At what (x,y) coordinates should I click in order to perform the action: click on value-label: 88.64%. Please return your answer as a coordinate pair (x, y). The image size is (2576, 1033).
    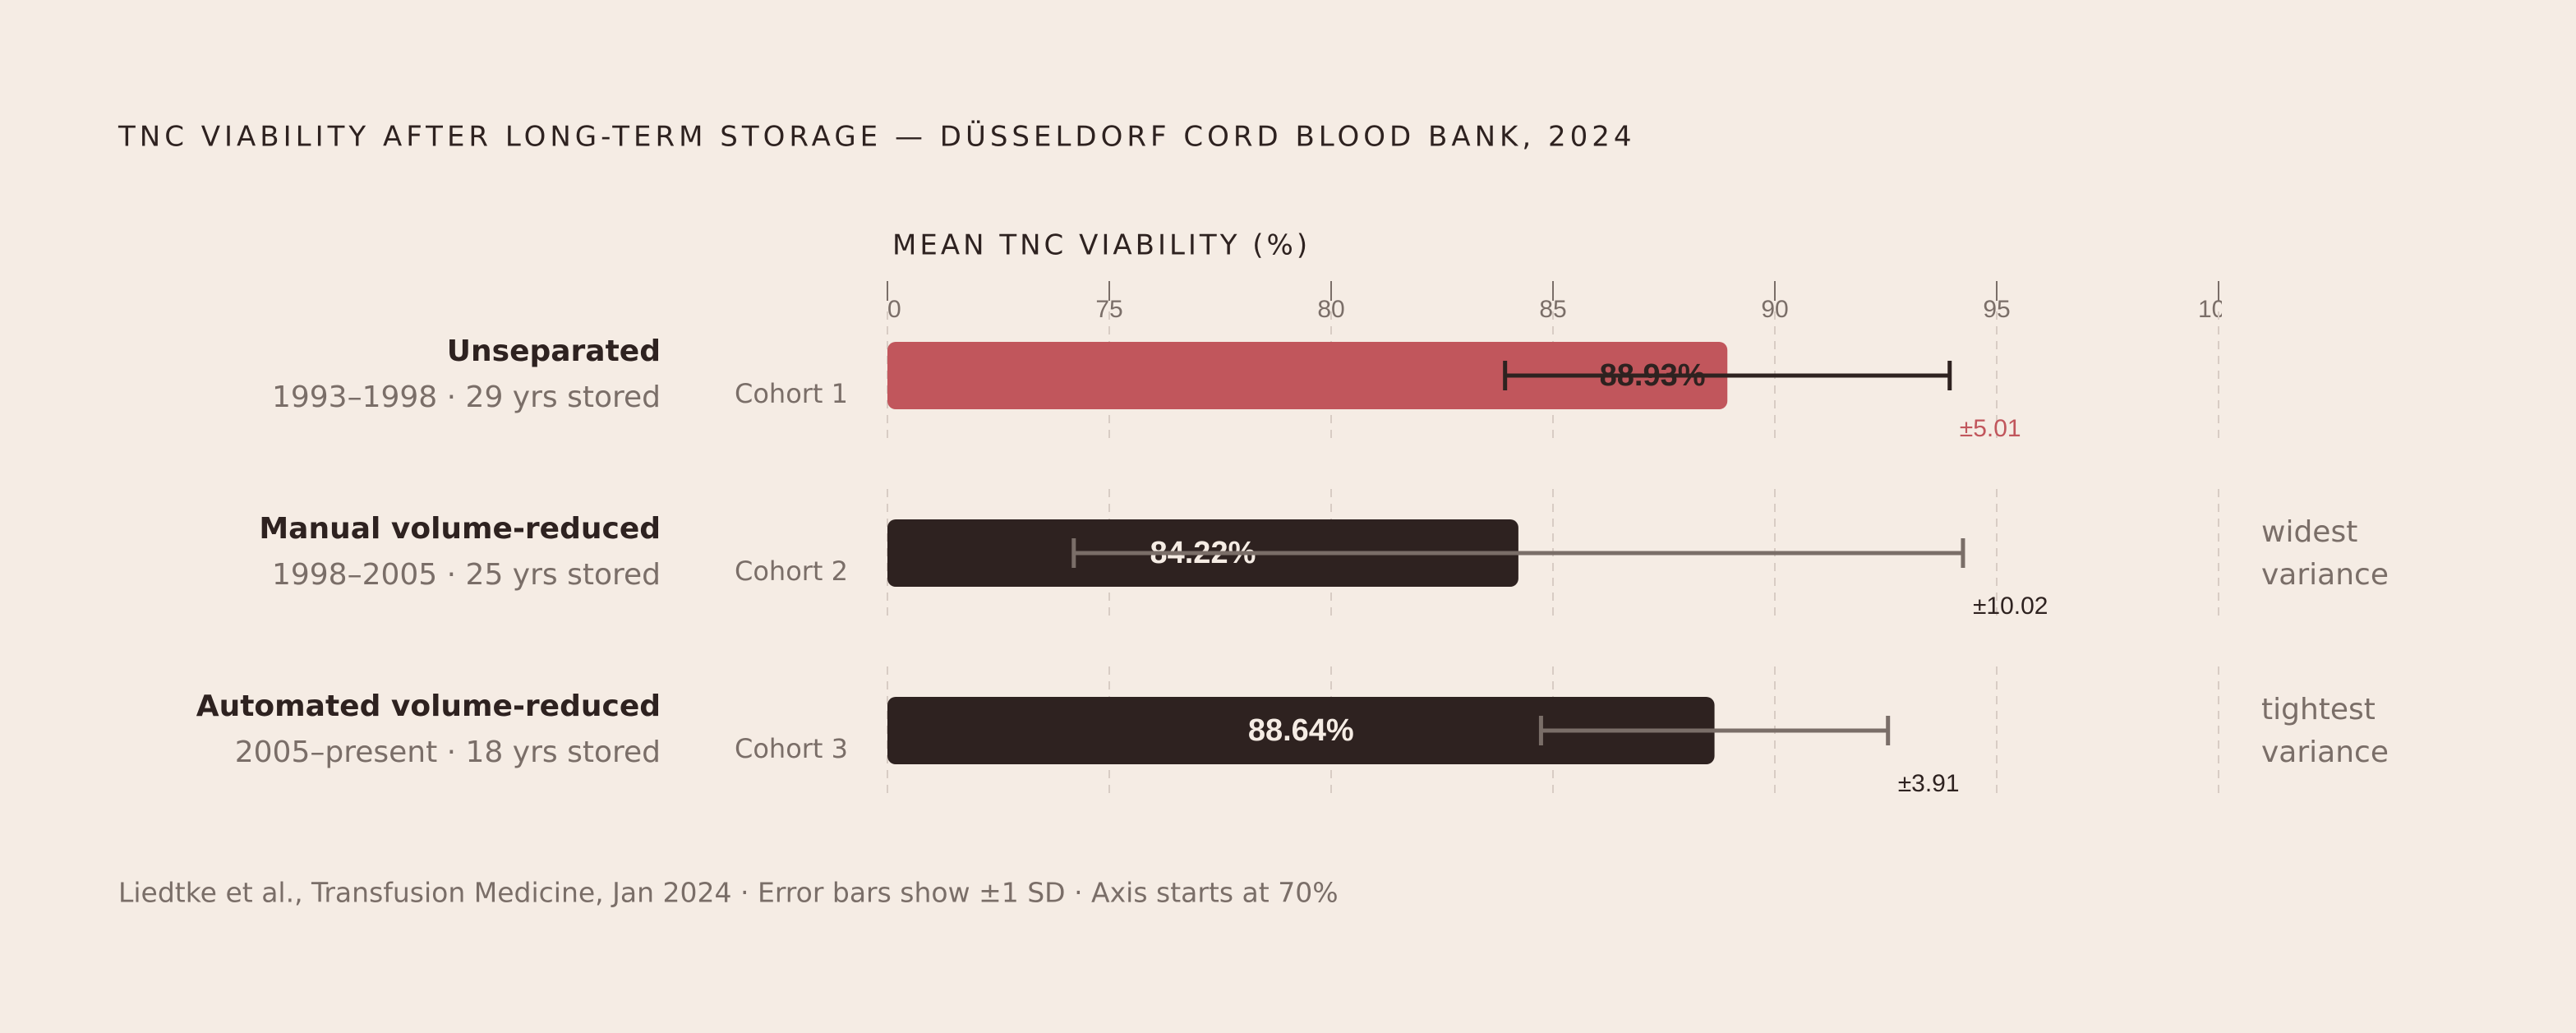
    Looking at the image, I should click on (1301, 730).